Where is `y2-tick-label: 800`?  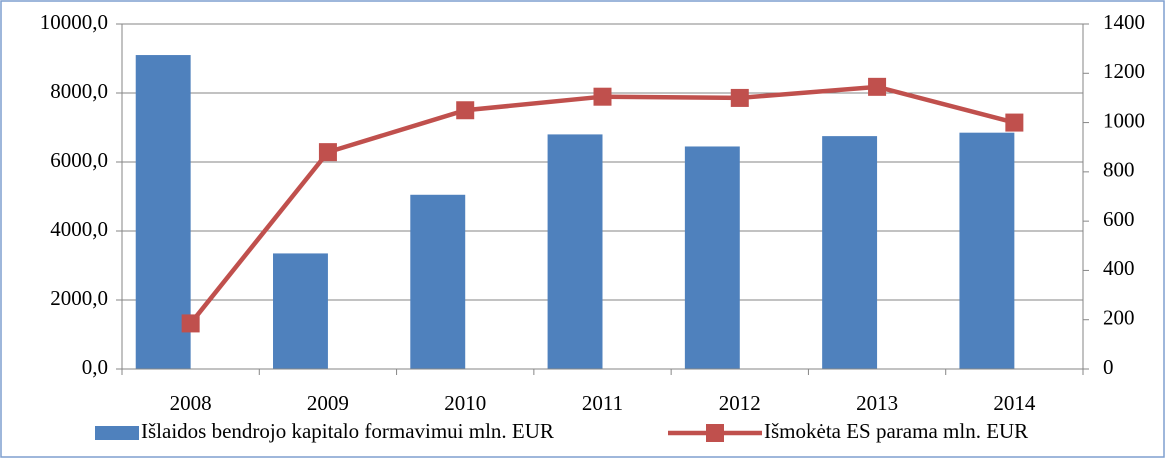
y2-tick-label: 800 is located at coordinates (1119, 170).